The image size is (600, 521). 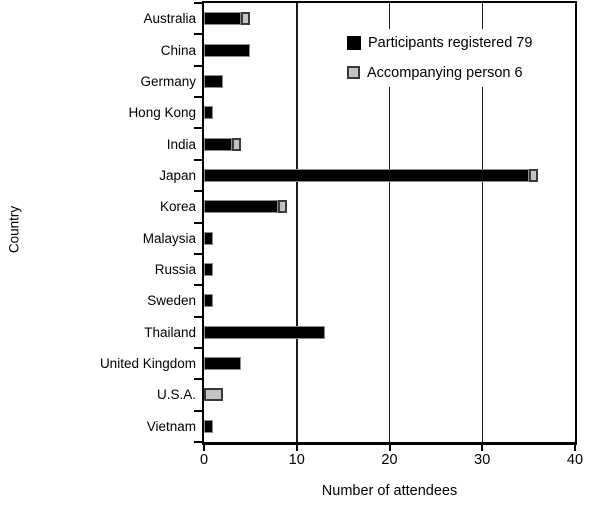 What do you see at coordinates (171, 301) in the screenshot?
I see `category-label-sweden: Sweden` at bounding box center [171, 301].